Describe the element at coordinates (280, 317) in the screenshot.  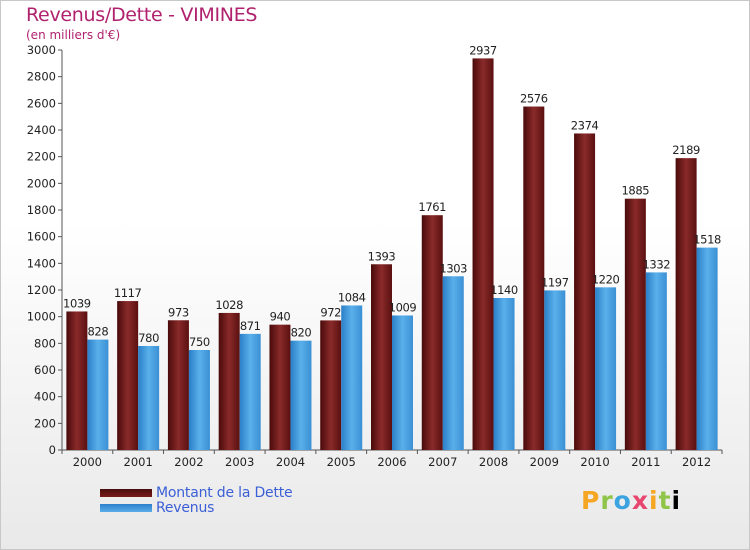
I see `data-label-debt: 940` at that location.